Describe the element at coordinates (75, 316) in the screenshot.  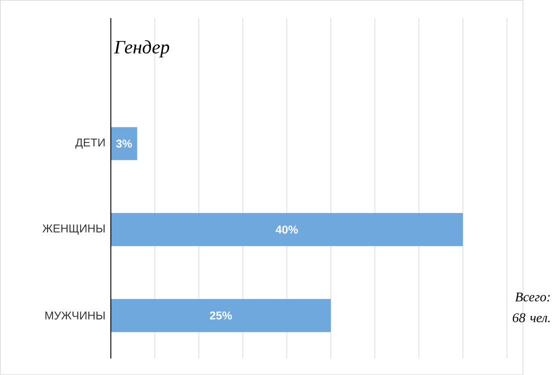
I see `y-tick-label: МУЖЧИНЫ` at that location.